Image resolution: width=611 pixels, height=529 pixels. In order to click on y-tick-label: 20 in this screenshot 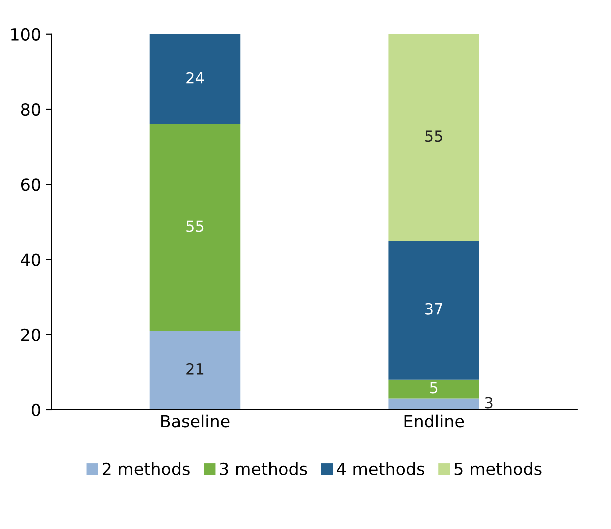, I will do `click(31, 335)`.